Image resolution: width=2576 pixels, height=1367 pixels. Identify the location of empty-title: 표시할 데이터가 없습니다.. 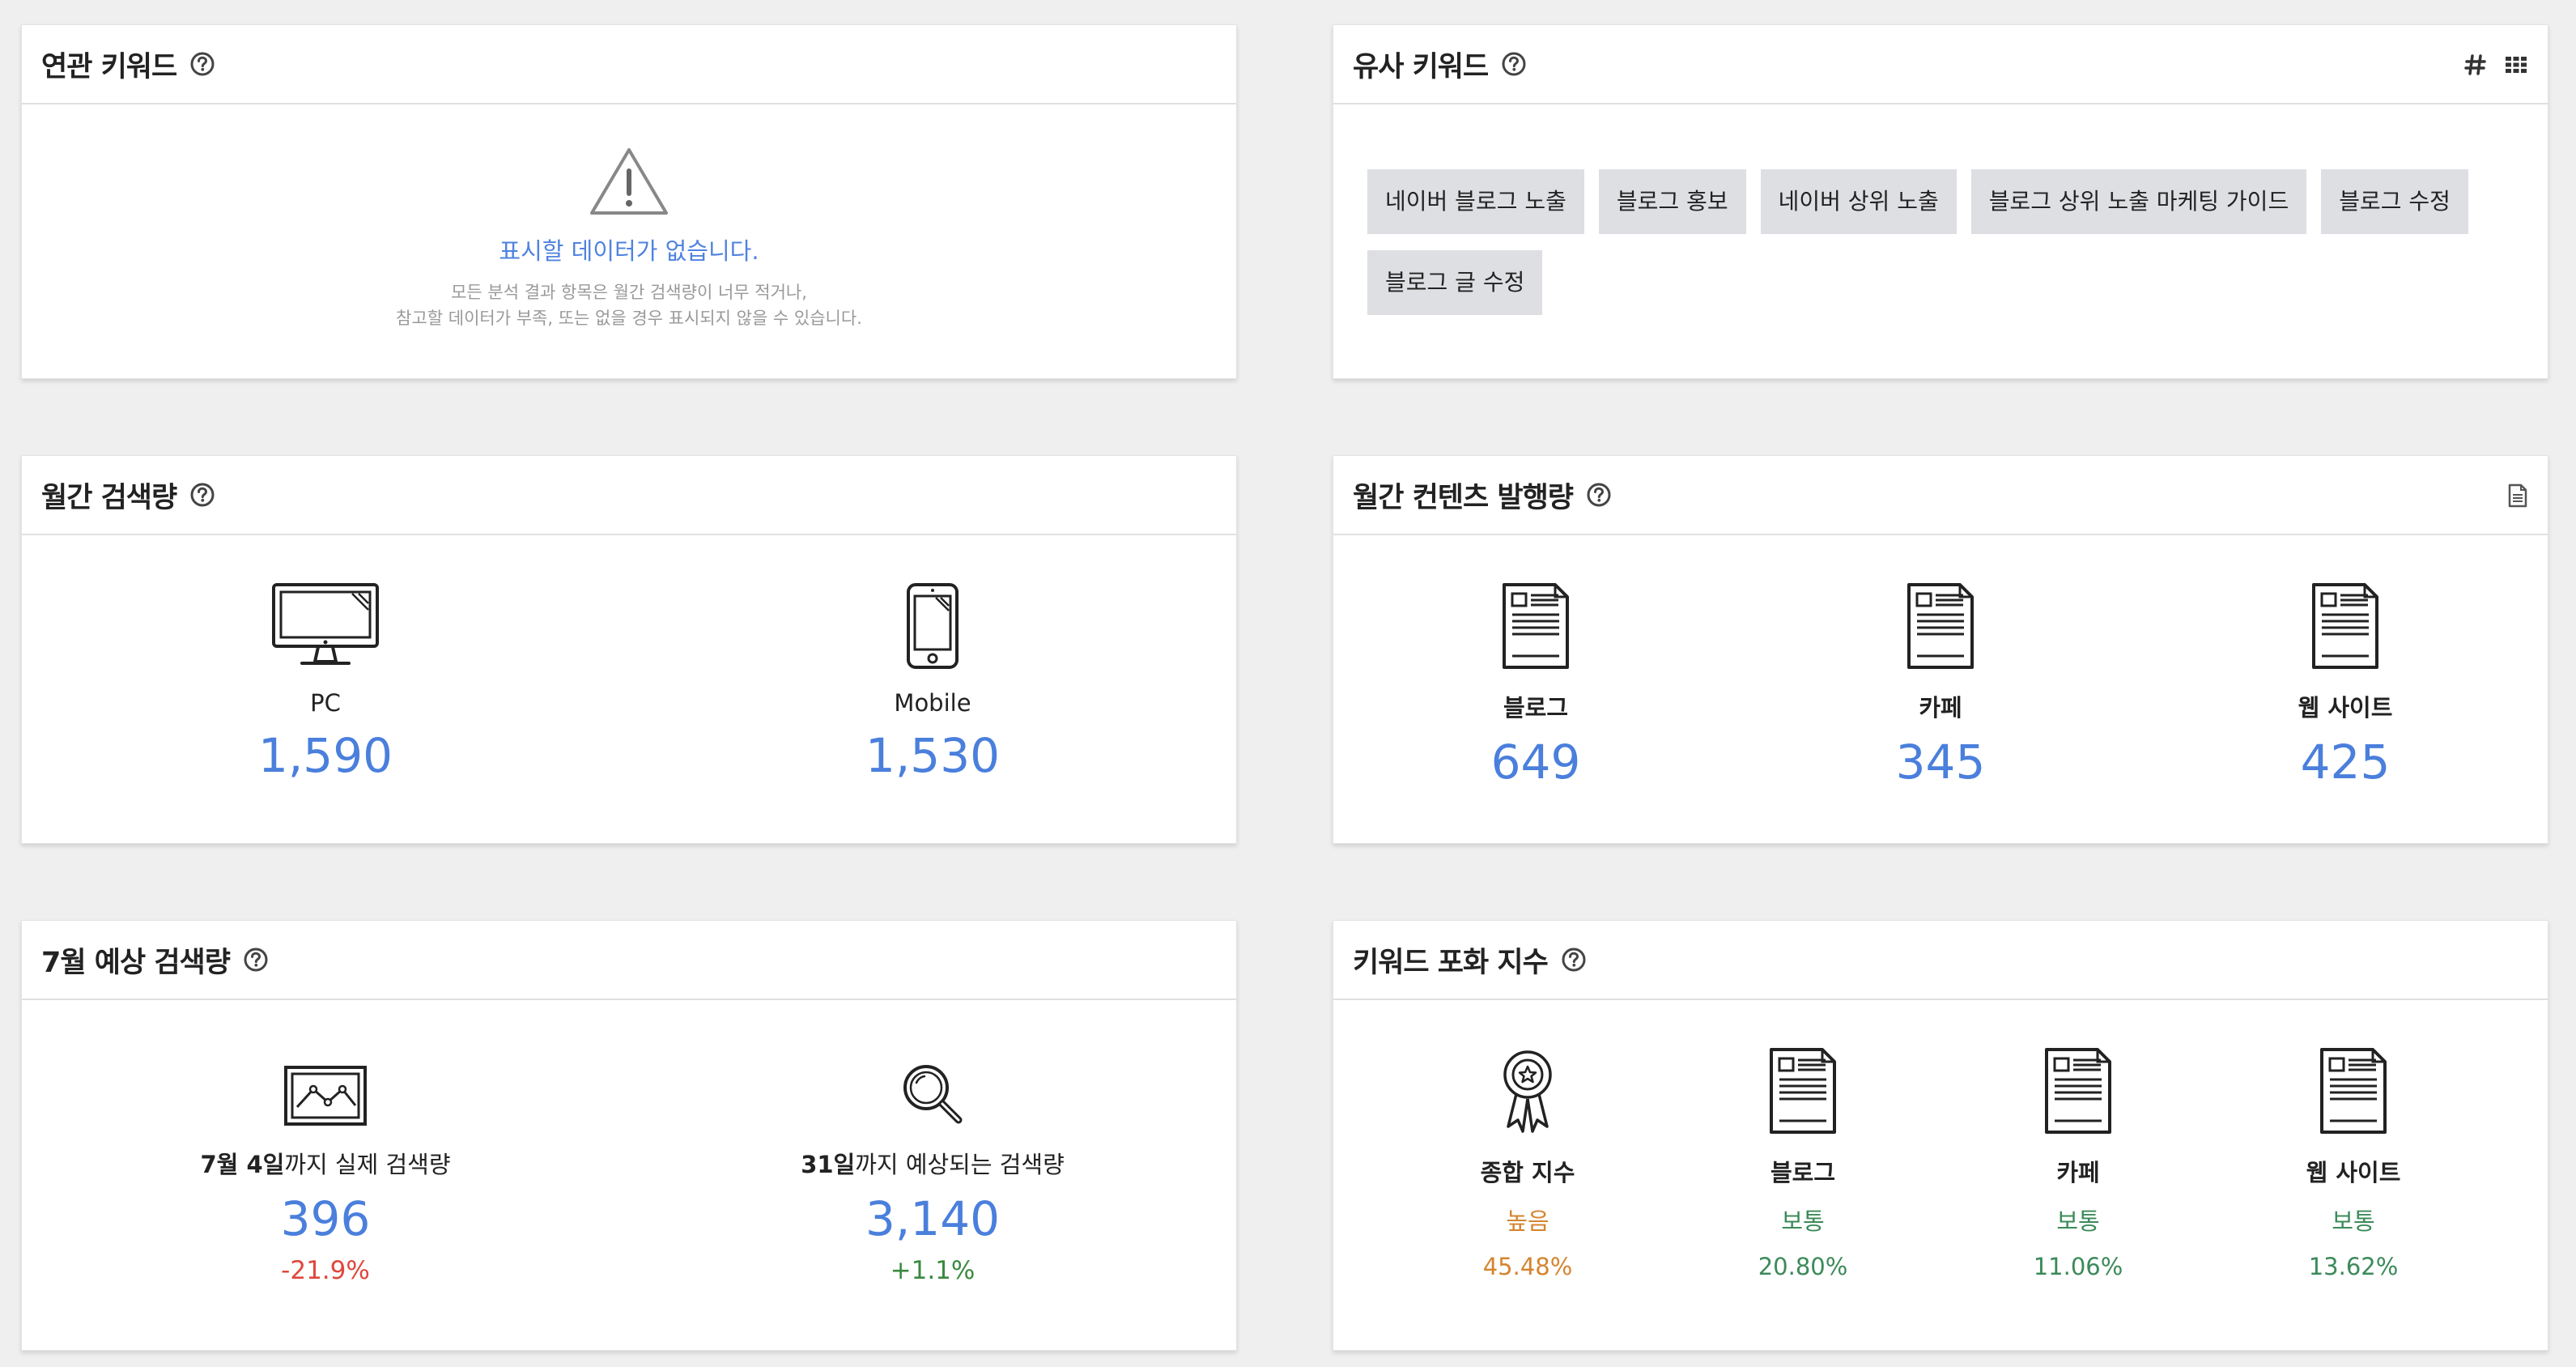
(629, 251).